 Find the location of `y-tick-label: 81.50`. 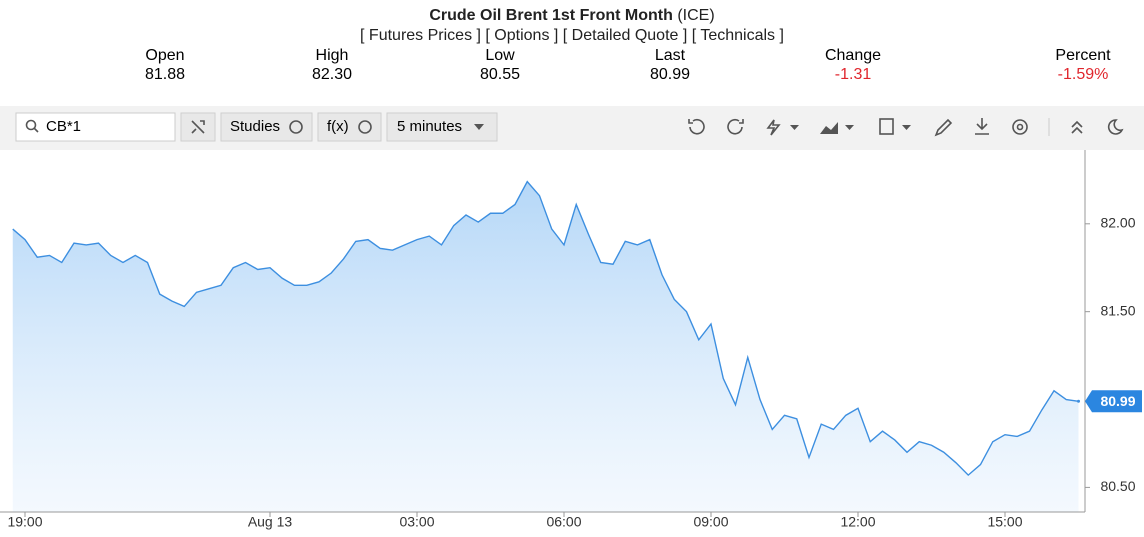

y-tick-label: 81.50 is located at coordinates (1117, 310).